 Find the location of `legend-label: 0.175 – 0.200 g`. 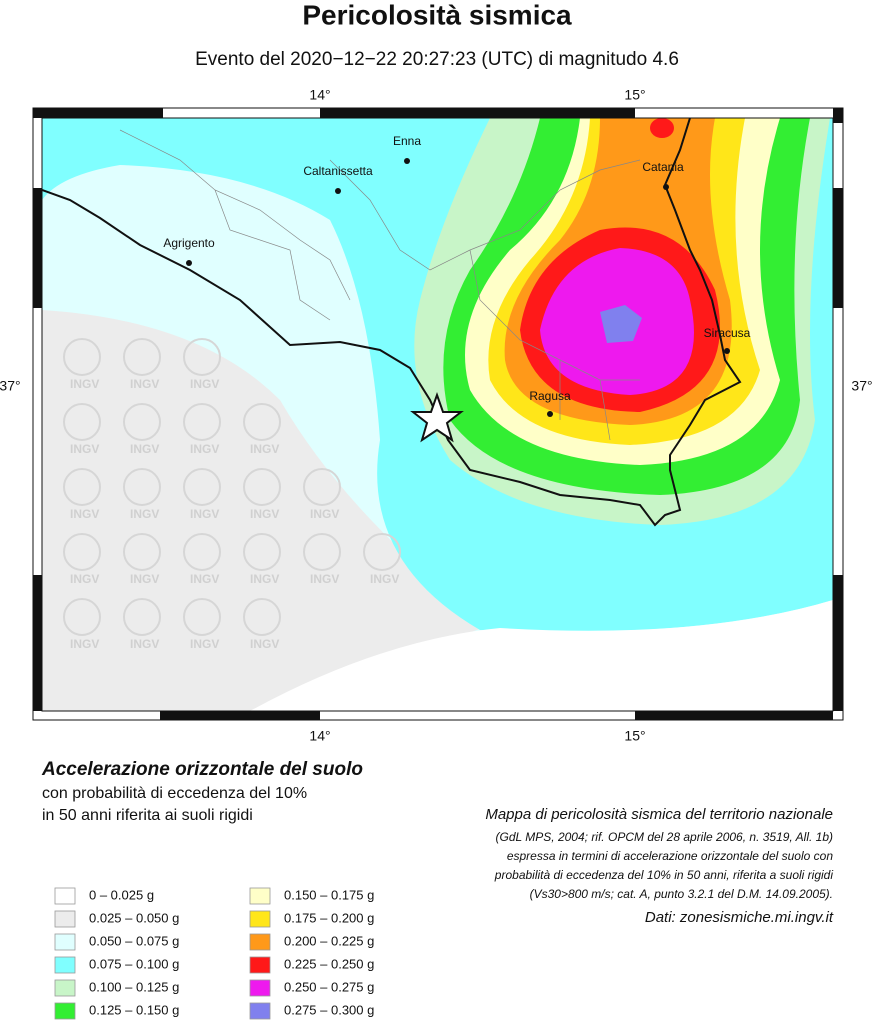

legend-label: 0.175 – 0.200 g is located at coordinates (329, 917).